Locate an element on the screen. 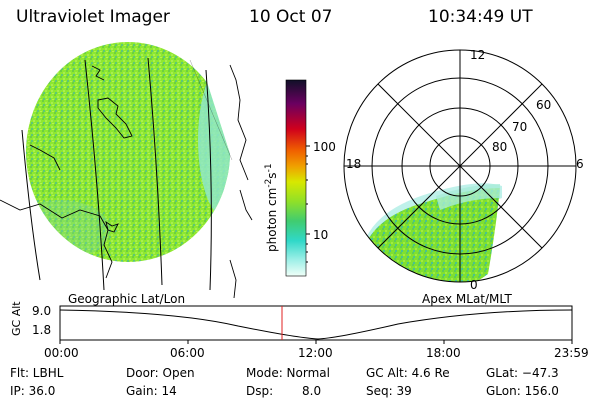 This screenshot has width=600, height=400. colorbar-tick-10: 10 is located at coordinates (321, 235).